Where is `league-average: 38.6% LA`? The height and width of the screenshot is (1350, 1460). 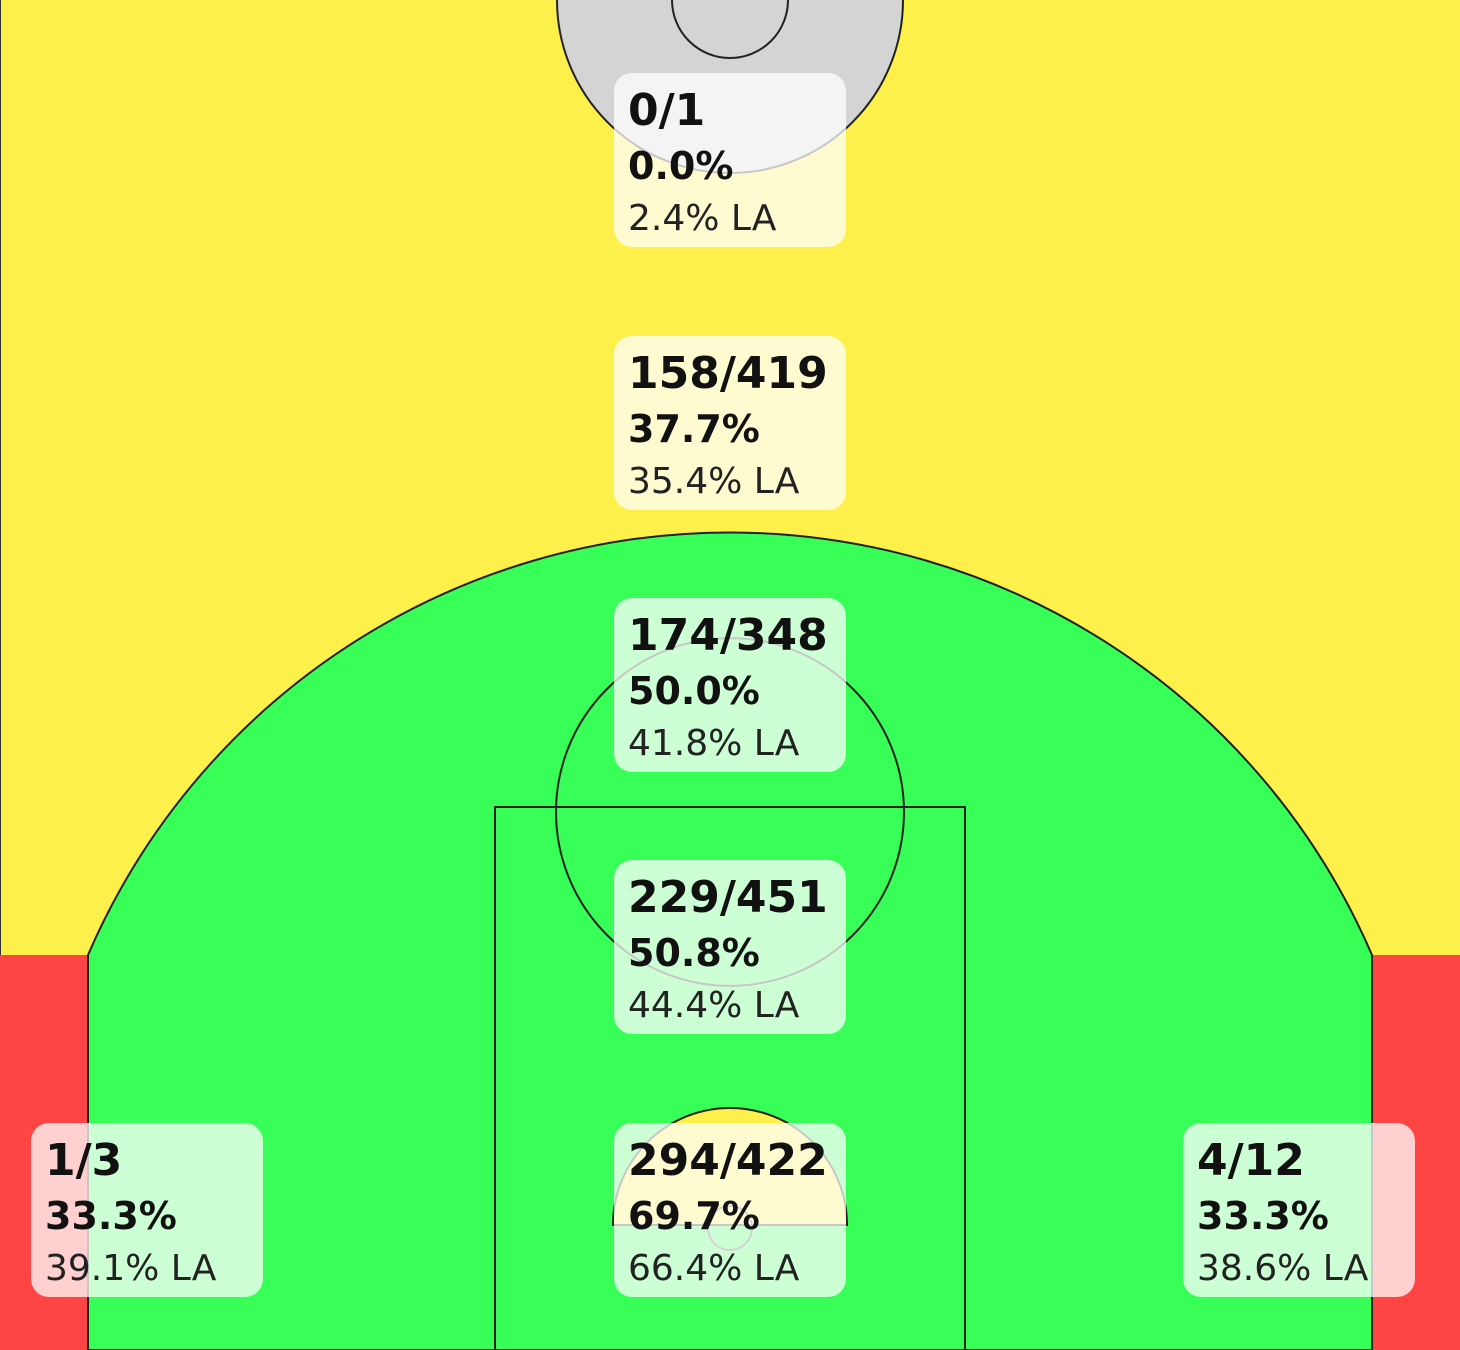 league-average: 38.6% LA is located at coordinates (1283, 1268).